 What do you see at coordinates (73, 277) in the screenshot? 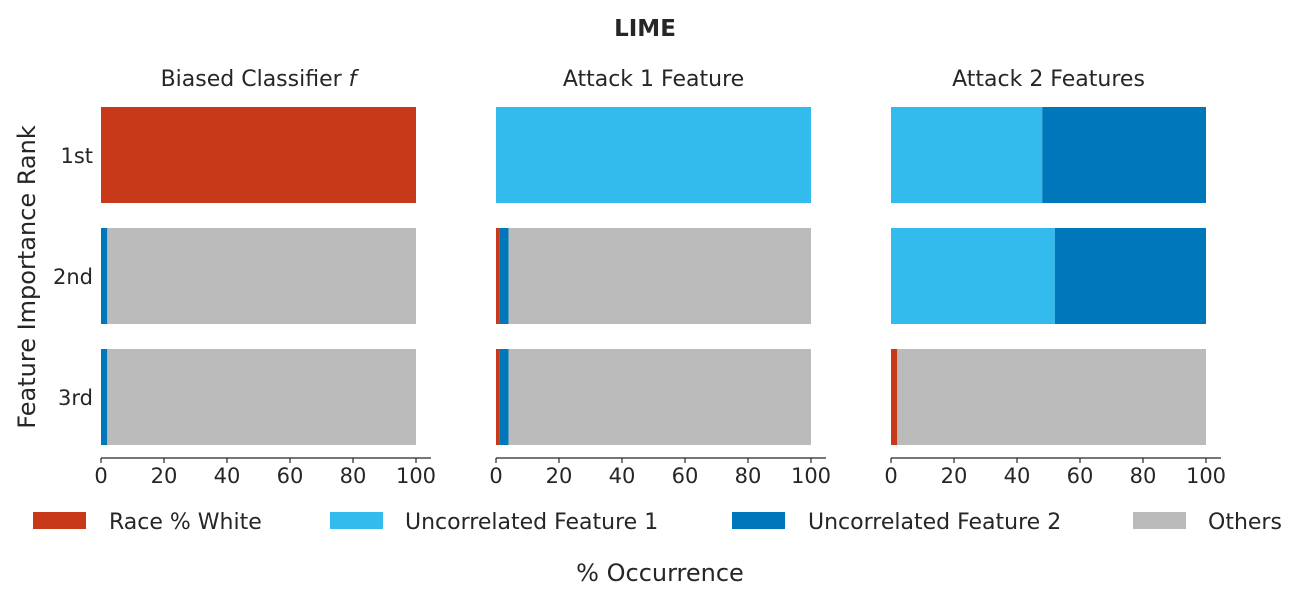
I see `y-tick-label: 2nd` at bounding box center [73, 277].